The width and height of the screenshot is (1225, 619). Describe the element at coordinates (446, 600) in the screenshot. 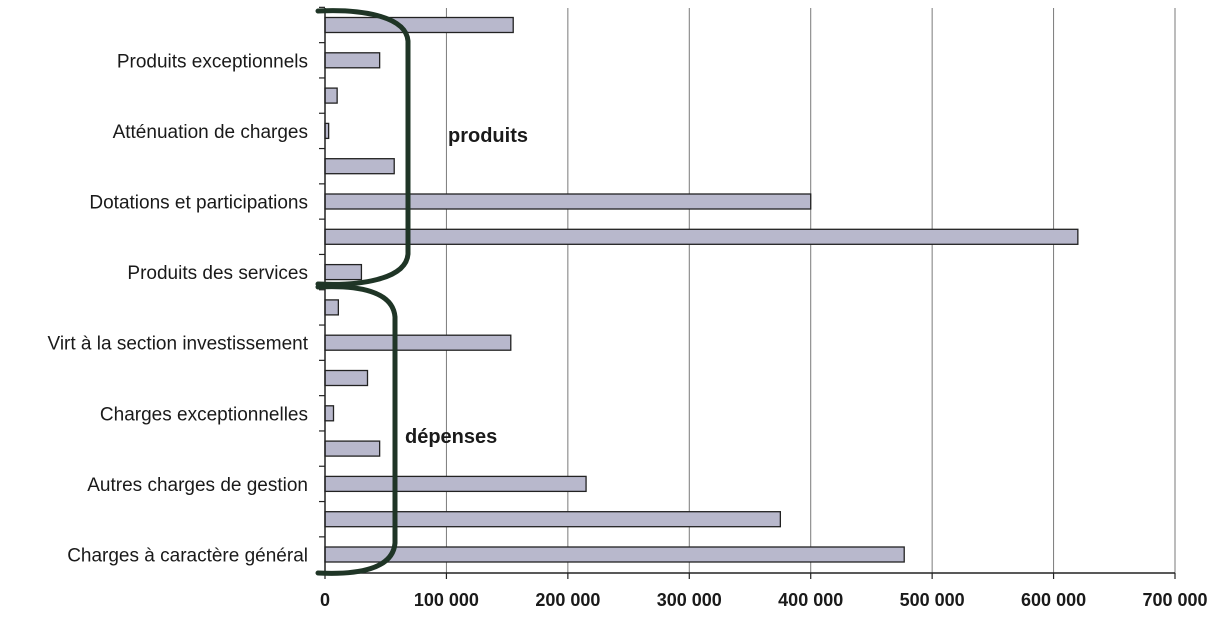

I see `x-tick-label-1: 100 000` at that location.